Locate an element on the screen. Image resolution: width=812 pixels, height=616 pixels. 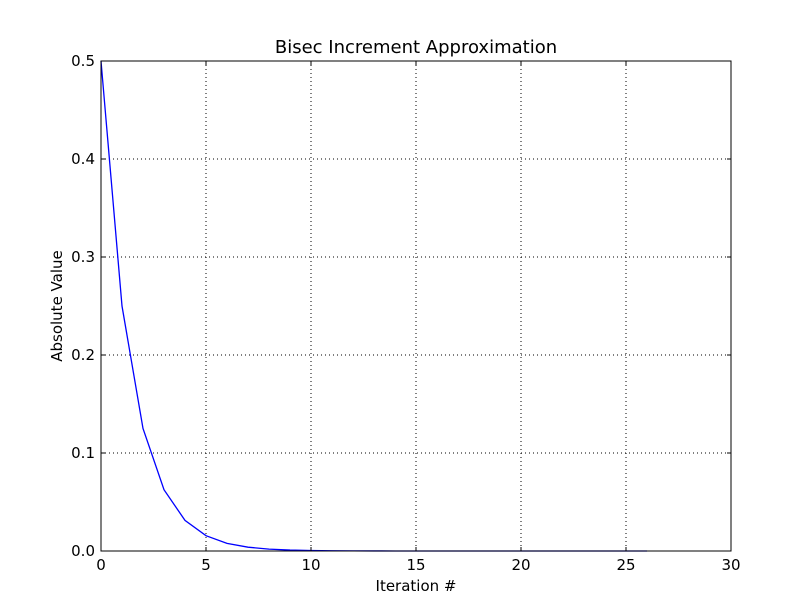
x-tick-label: 15 is located at coordinates (415, 565).